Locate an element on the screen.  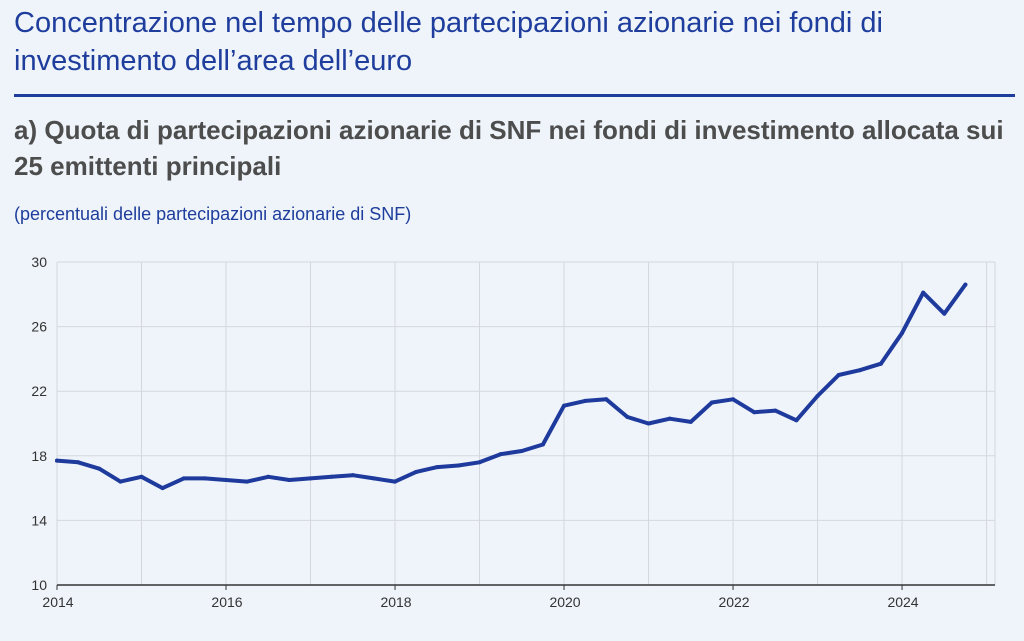
x-tick-label: 2020 is located at coordinates (564, 602).